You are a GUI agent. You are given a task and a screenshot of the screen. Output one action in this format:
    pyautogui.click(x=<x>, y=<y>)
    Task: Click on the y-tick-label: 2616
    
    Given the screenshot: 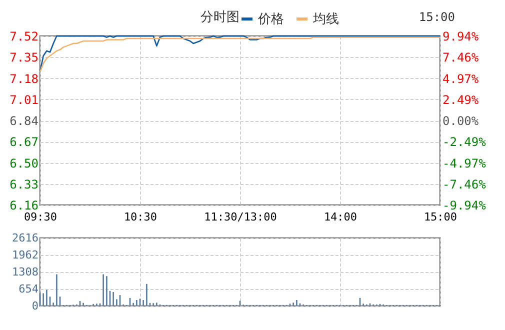 What is the action you would take?
    pyautogui.click(x=25, y=238)
    